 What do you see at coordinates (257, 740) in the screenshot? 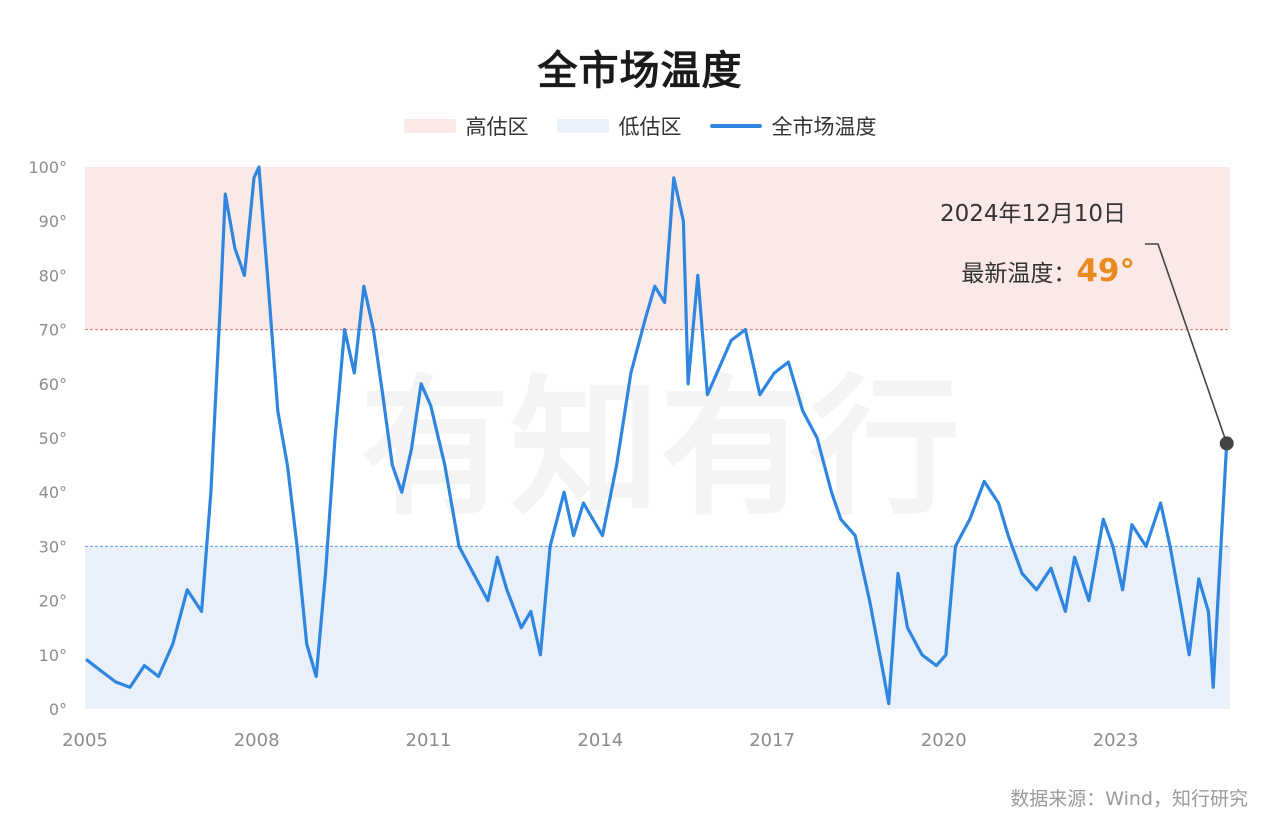
I see `x-tick-label: 2008` at bounding box center [257, 740].